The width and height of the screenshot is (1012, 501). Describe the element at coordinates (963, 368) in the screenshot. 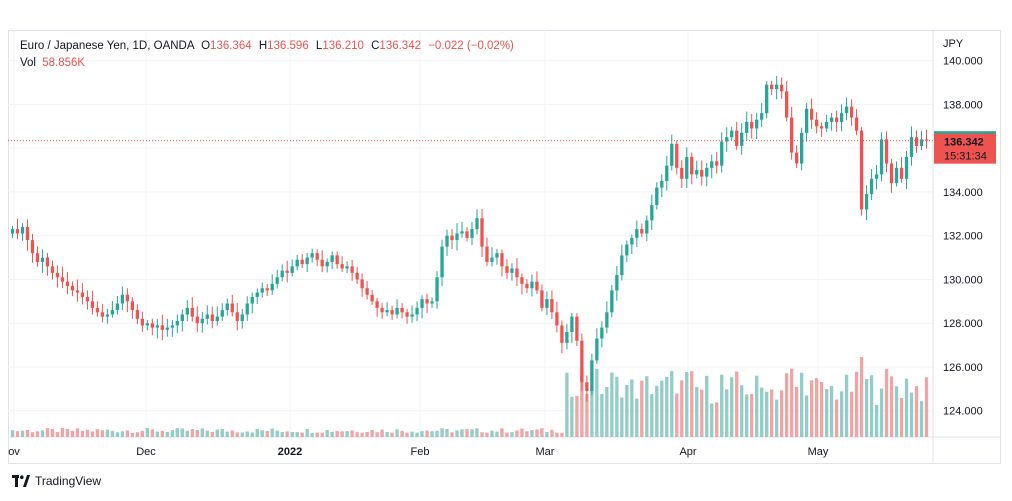

I see `y-tick-label: 126.000` at that location.